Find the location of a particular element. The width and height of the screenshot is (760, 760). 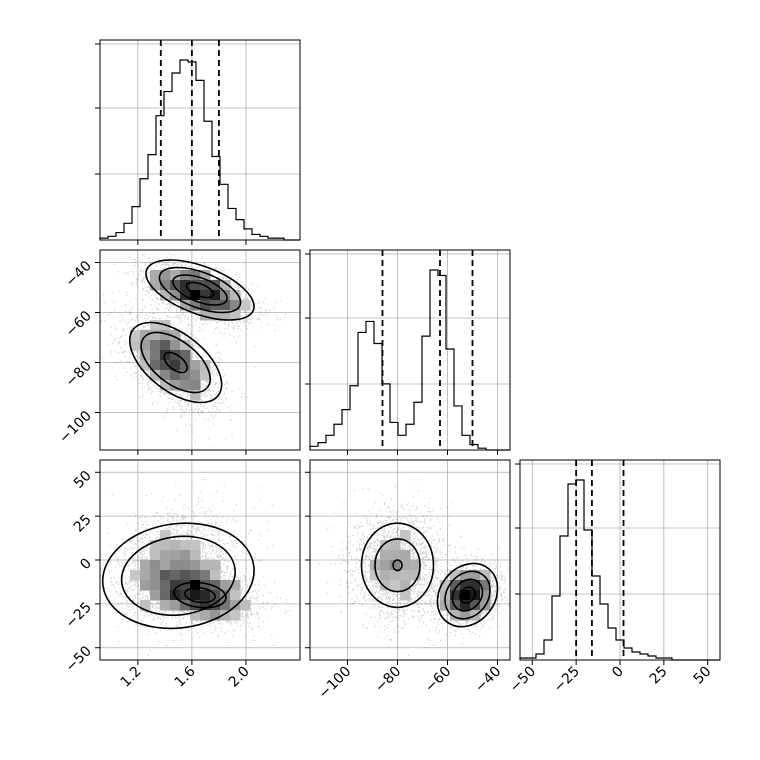

scatter-points is located at coordinates (195, 564).